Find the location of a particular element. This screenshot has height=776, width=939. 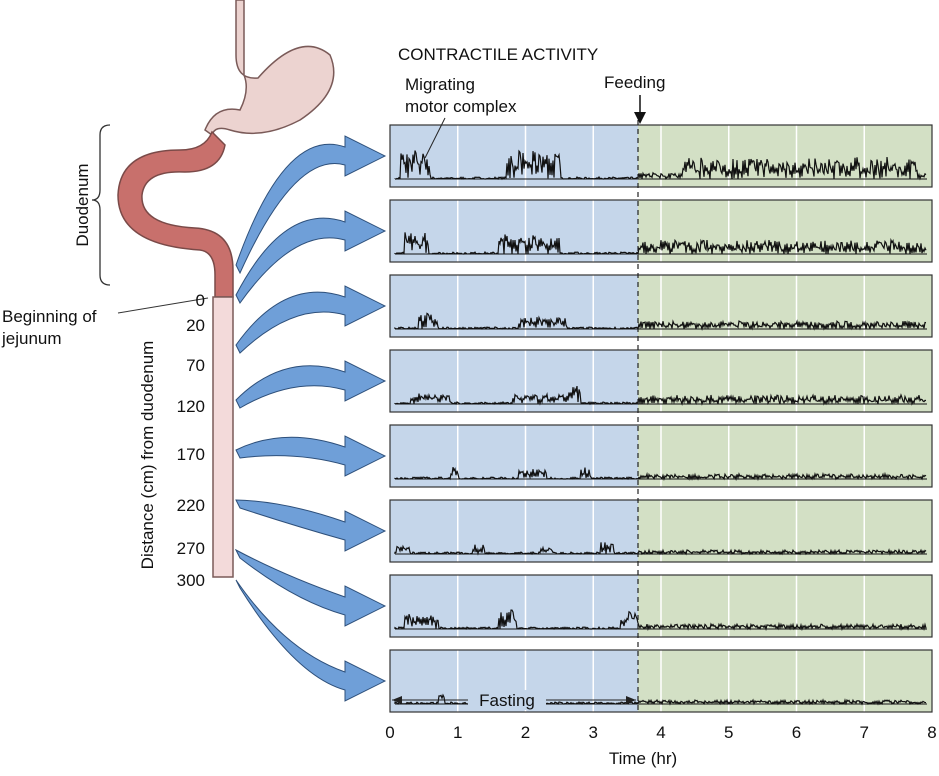

x-tick-label: 4 is located at coordinates (660, 732).